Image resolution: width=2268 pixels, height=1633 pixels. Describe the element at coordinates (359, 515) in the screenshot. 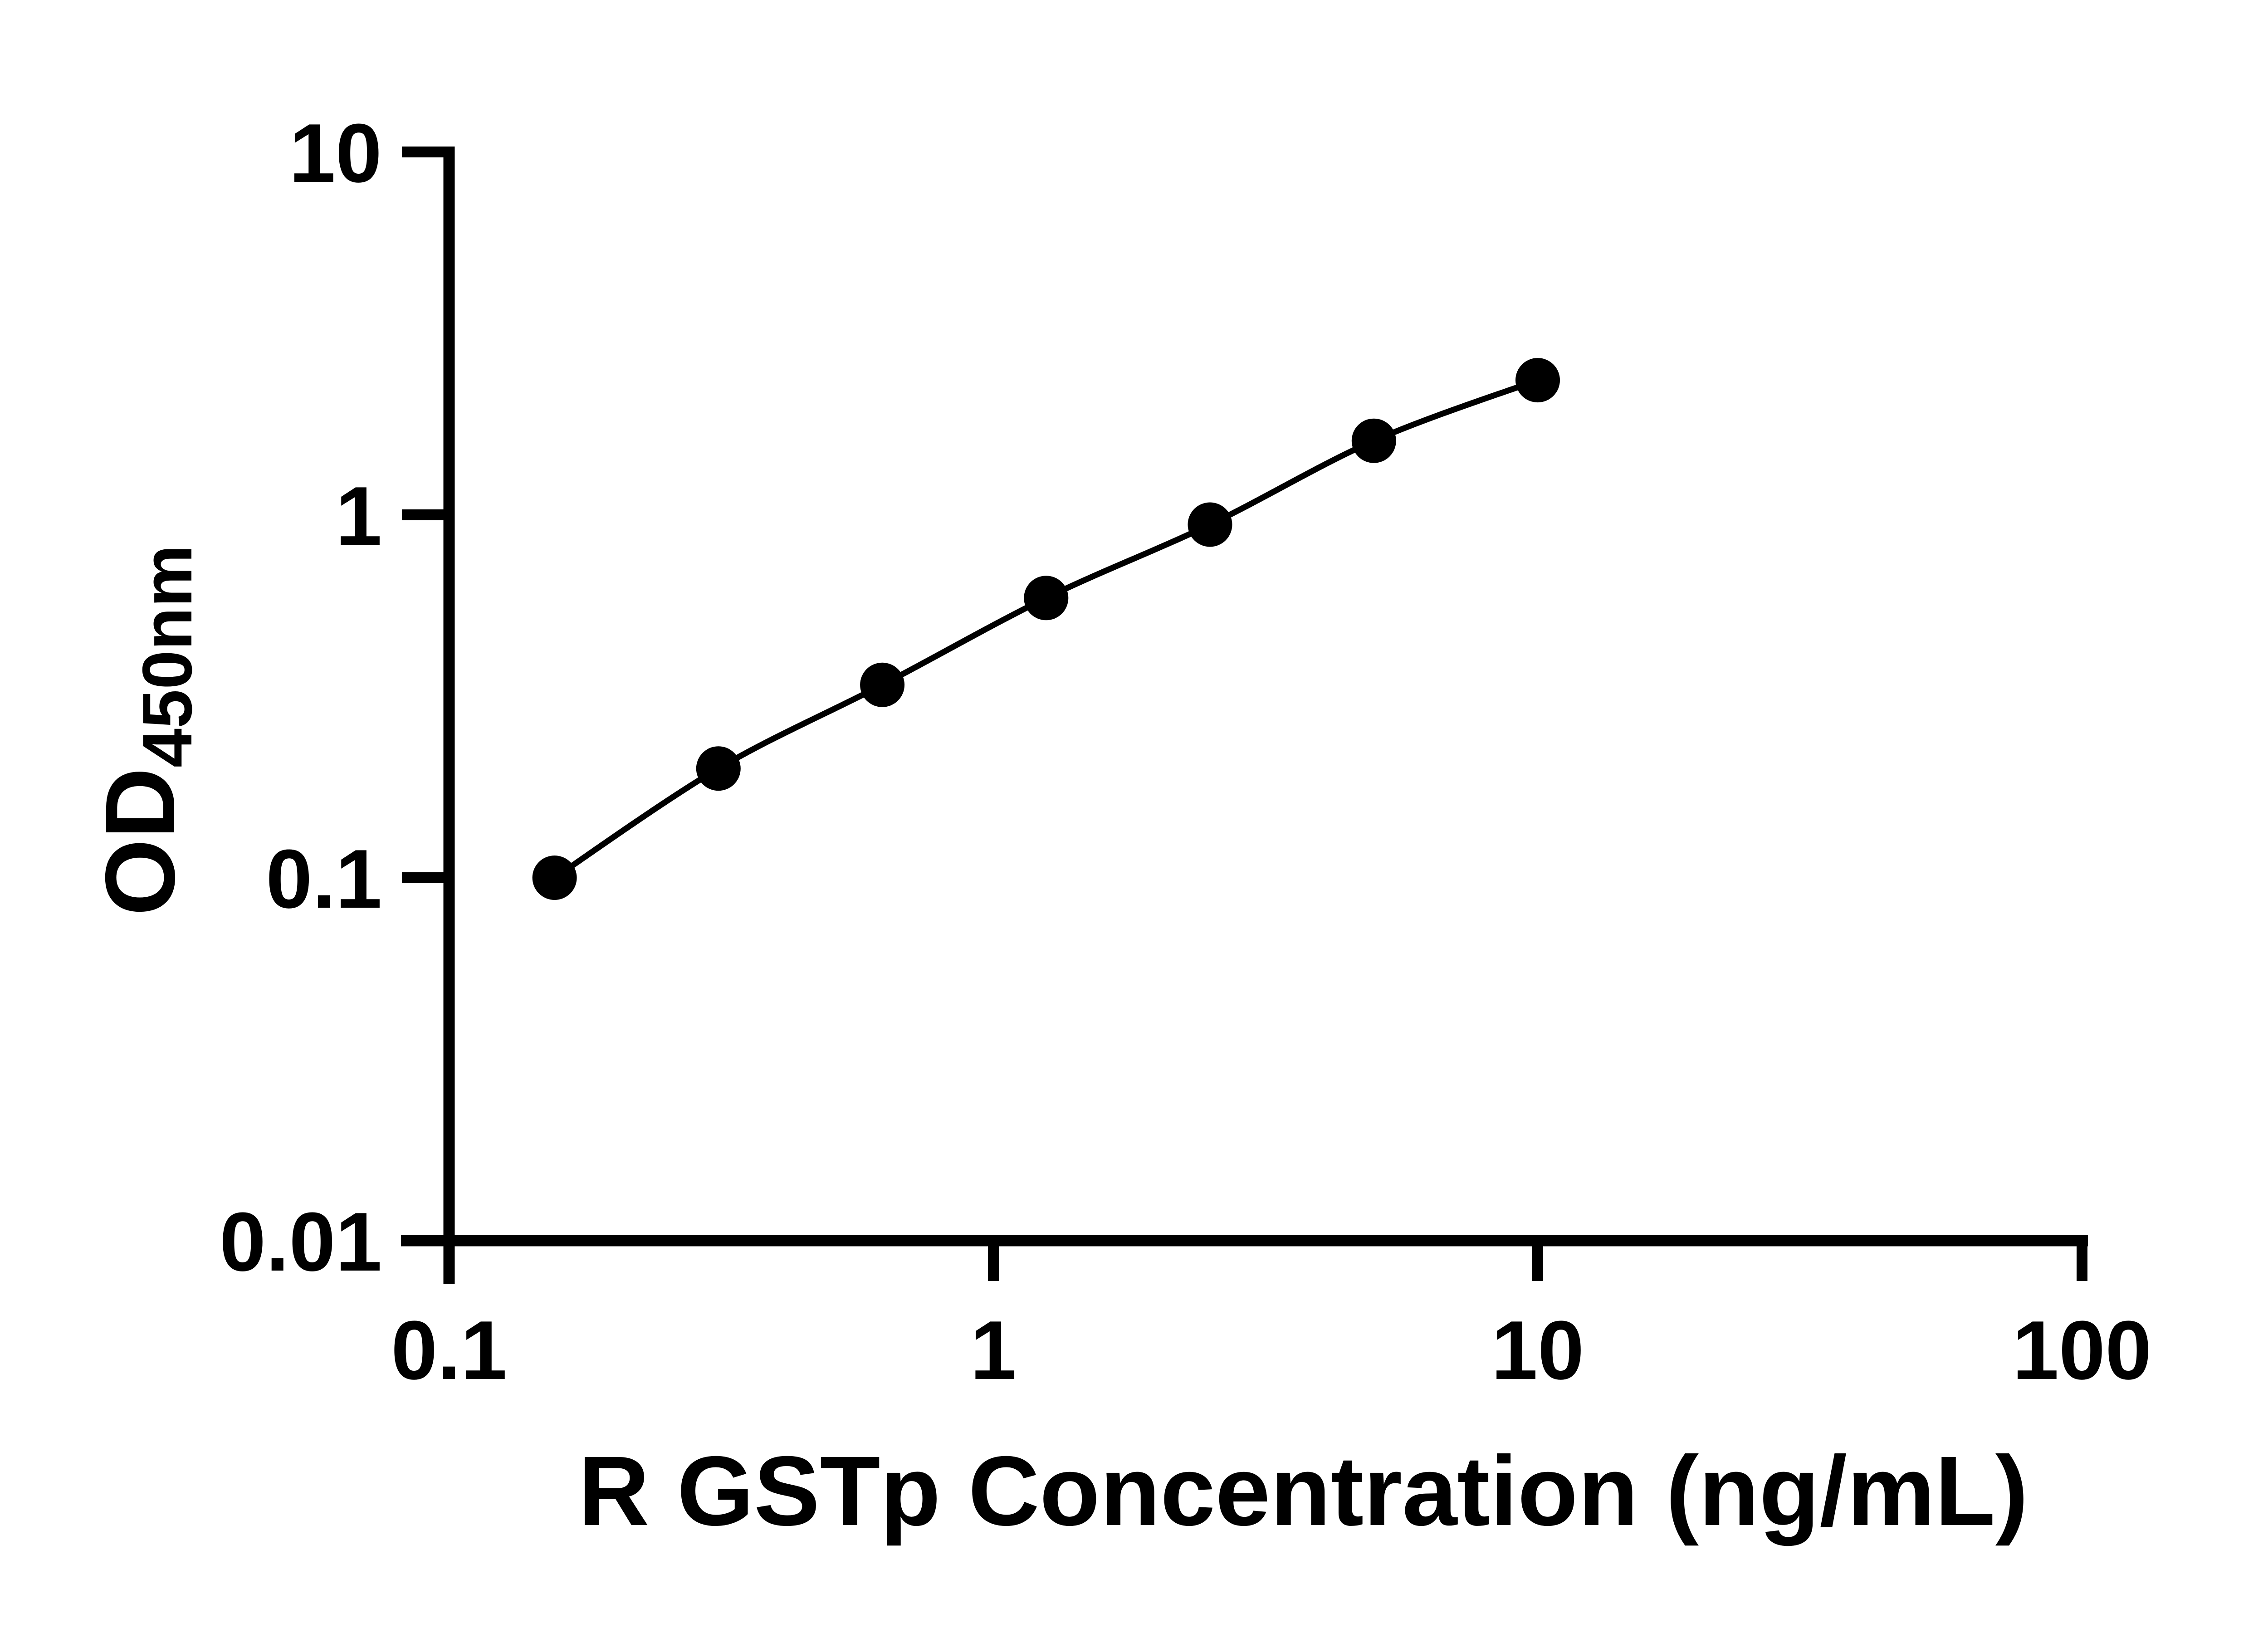

I see `y-tick-label-1: 1` at that location.